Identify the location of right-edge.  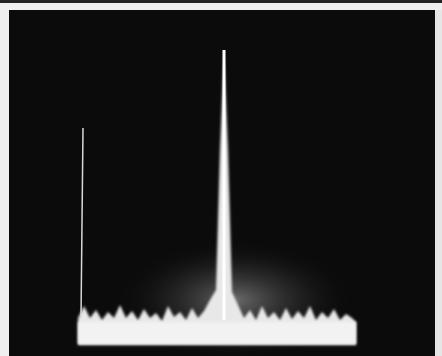
(438, 183).